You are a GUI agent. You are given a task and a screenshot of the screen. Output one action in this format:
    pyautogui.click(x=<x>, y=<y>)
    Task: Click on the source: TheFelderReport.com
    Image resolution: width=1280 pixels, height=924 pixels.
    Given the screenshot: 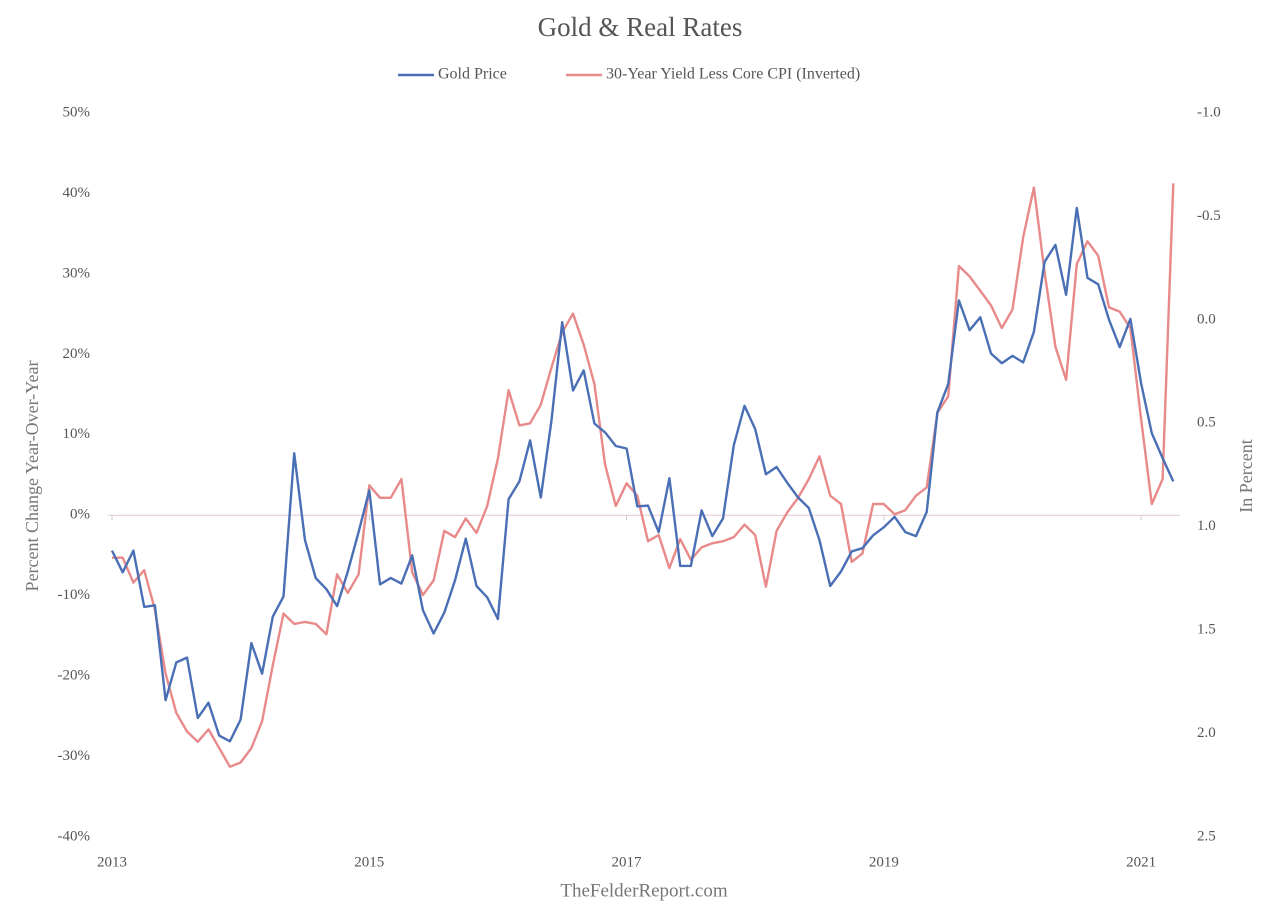 What is the action you would take?
    pyautogui.click(x=643, y=890)
    